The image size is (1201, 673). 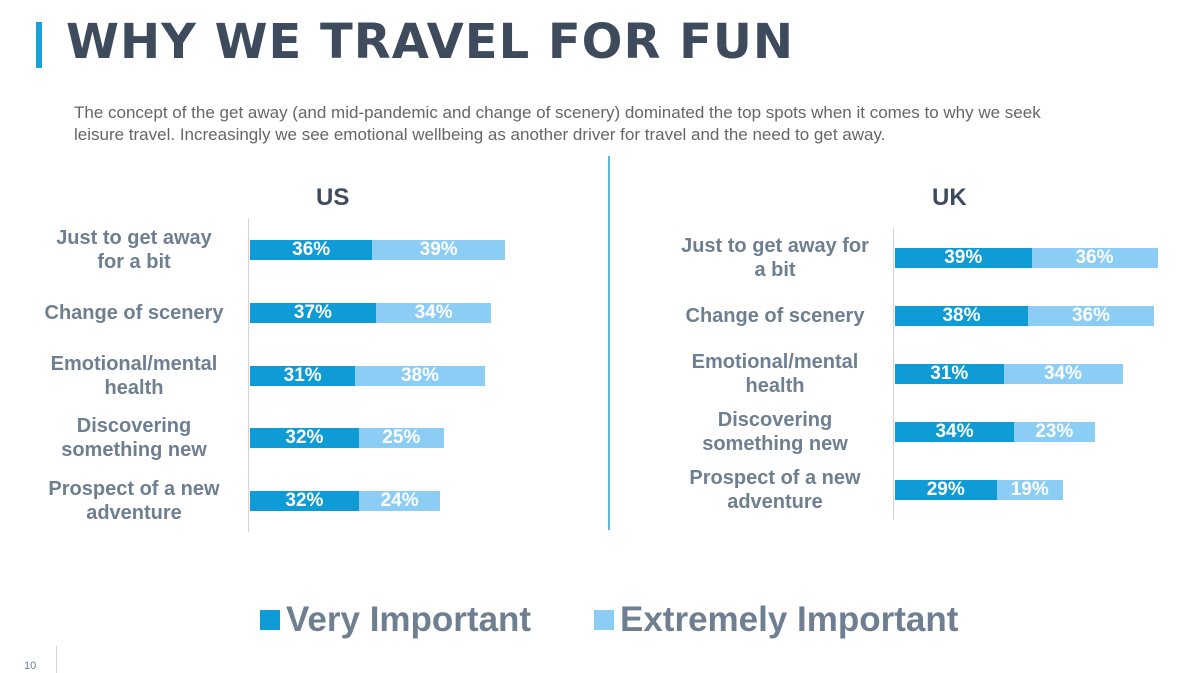 I want to click on us-category-label-just-to-get-away-for-a-bit: Just to get away for a bit, so click(x=134, y=250).